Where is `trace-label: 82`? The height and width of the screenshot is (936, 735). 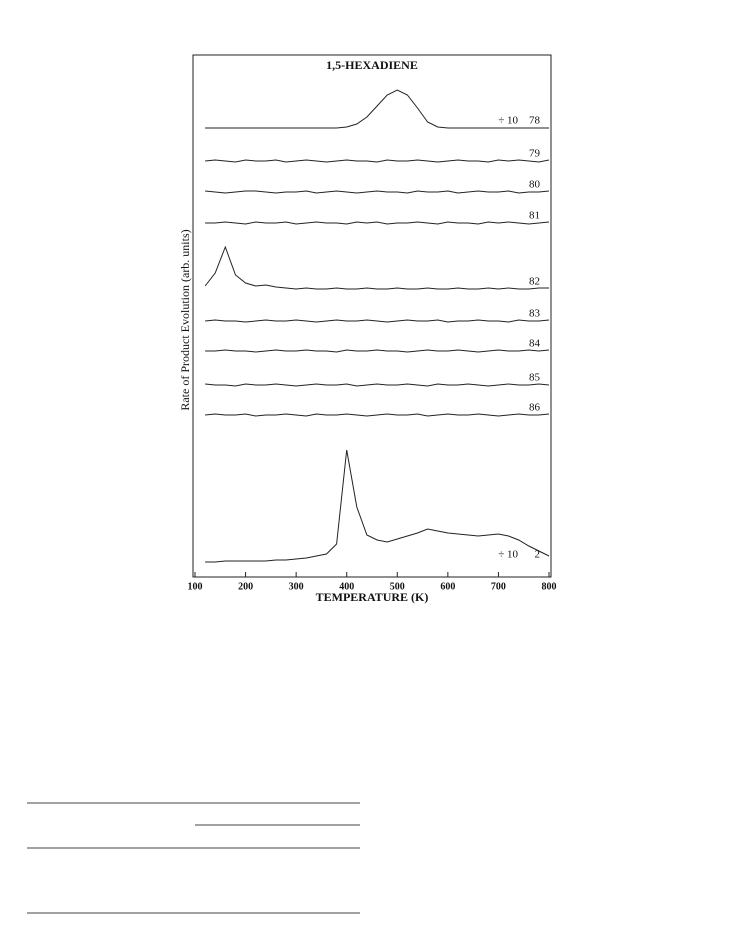 trace-label: 82 is located at coordinates (534, 282).